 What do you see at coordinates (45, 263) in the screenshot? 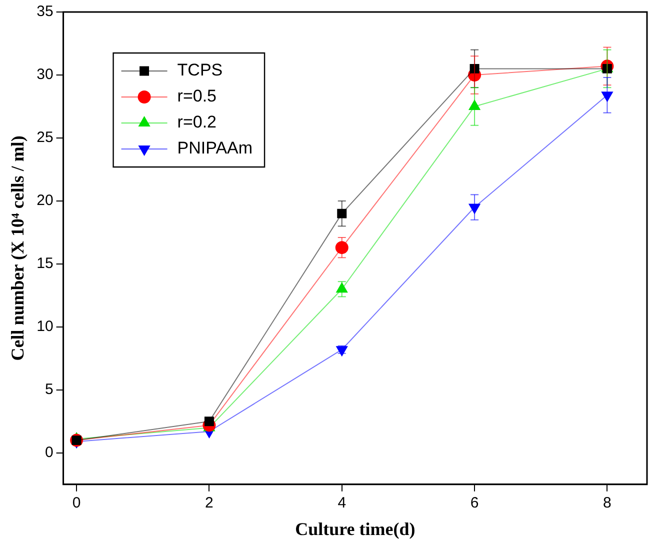
I see `y-tick-label: 15` at bounding box center [45, 263].